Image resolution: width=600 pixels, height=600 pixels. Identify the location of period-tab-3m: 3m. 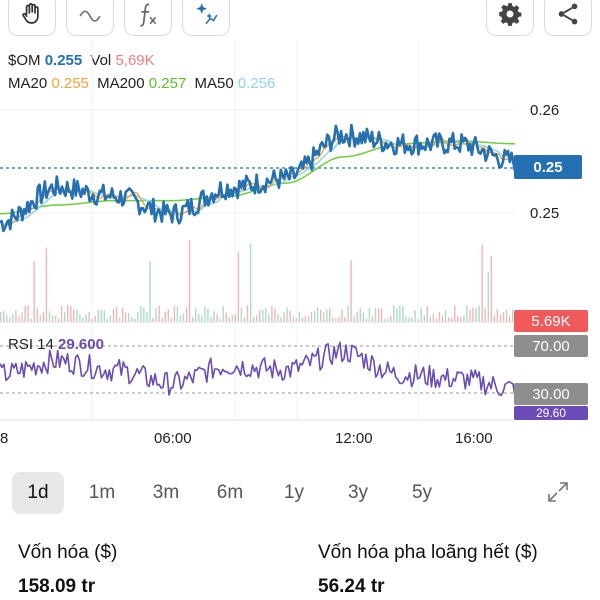
(166, 492).